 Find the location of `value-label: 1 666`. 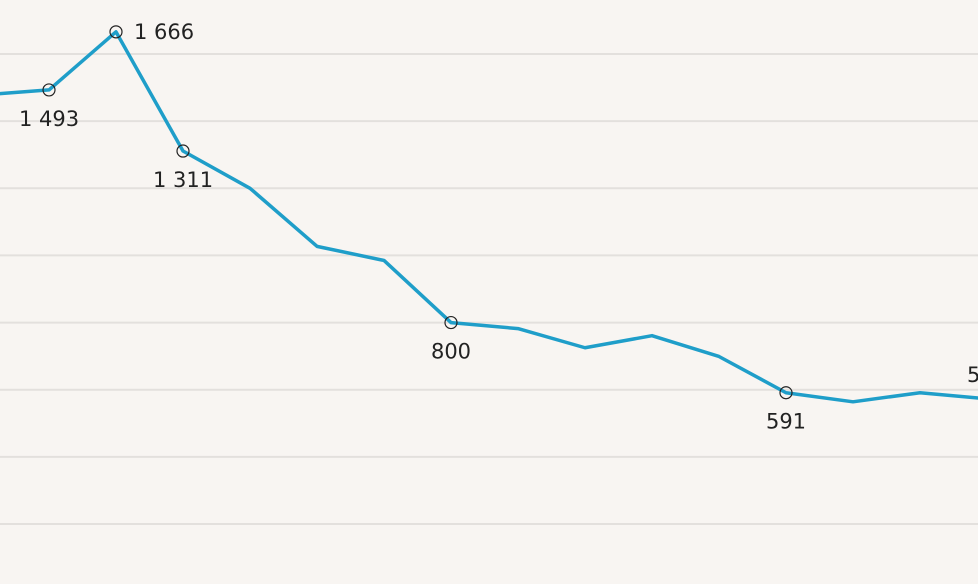

value-label: 1 666 is located at coordinates (164, 32).